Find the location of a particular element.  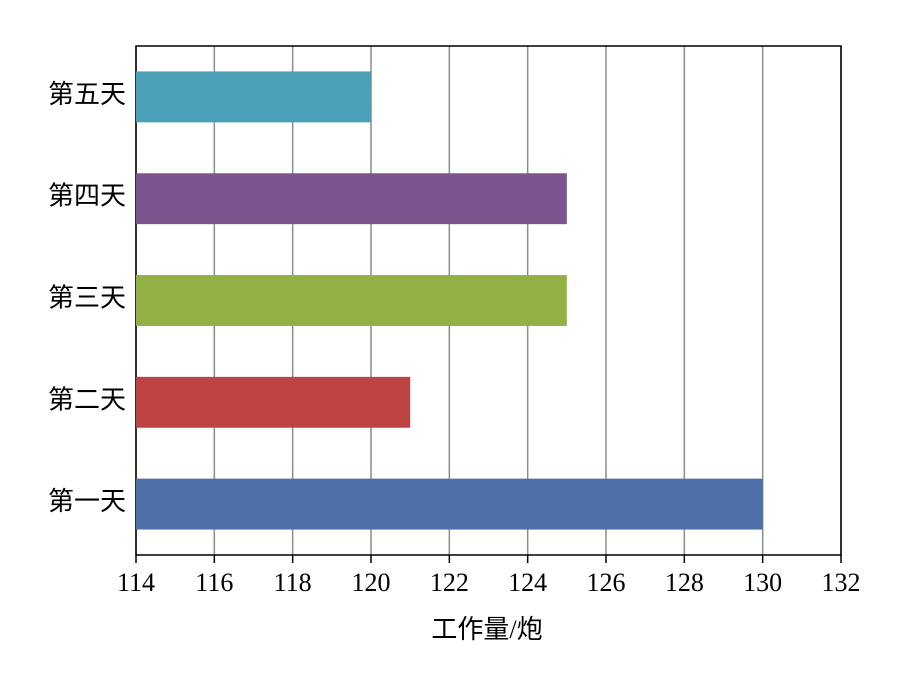

x-tick-label: 128 is located at coordinates (684, 582).